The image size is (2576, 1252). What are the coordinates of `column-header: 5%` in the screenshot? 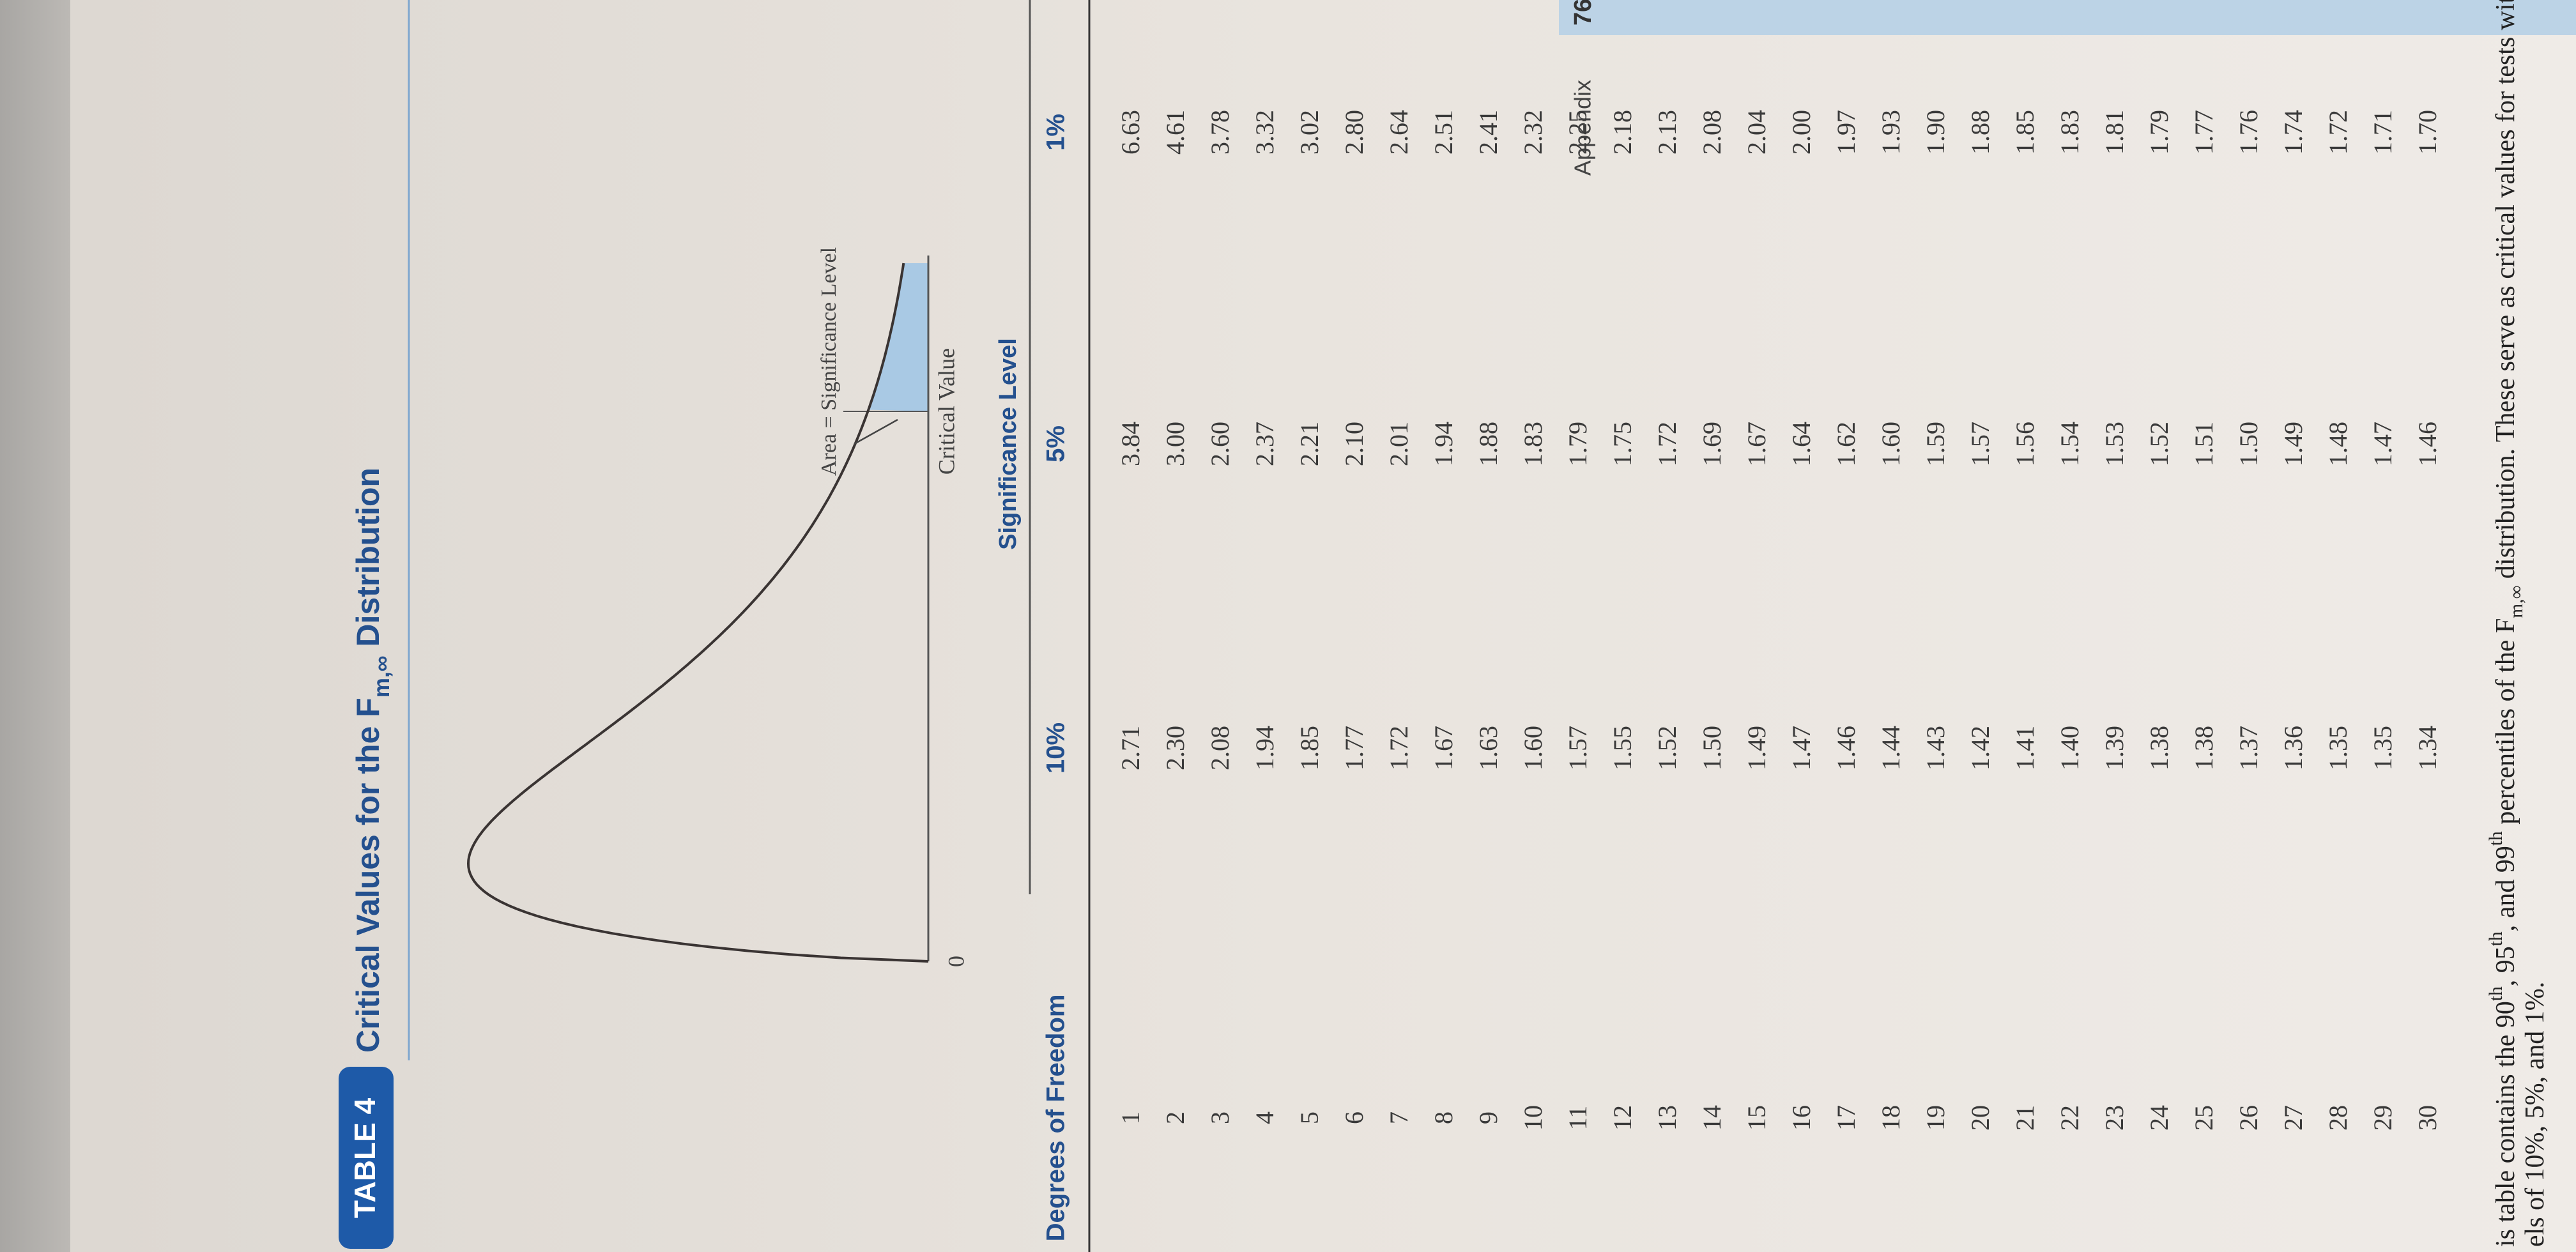 It's located at (1056, 443).